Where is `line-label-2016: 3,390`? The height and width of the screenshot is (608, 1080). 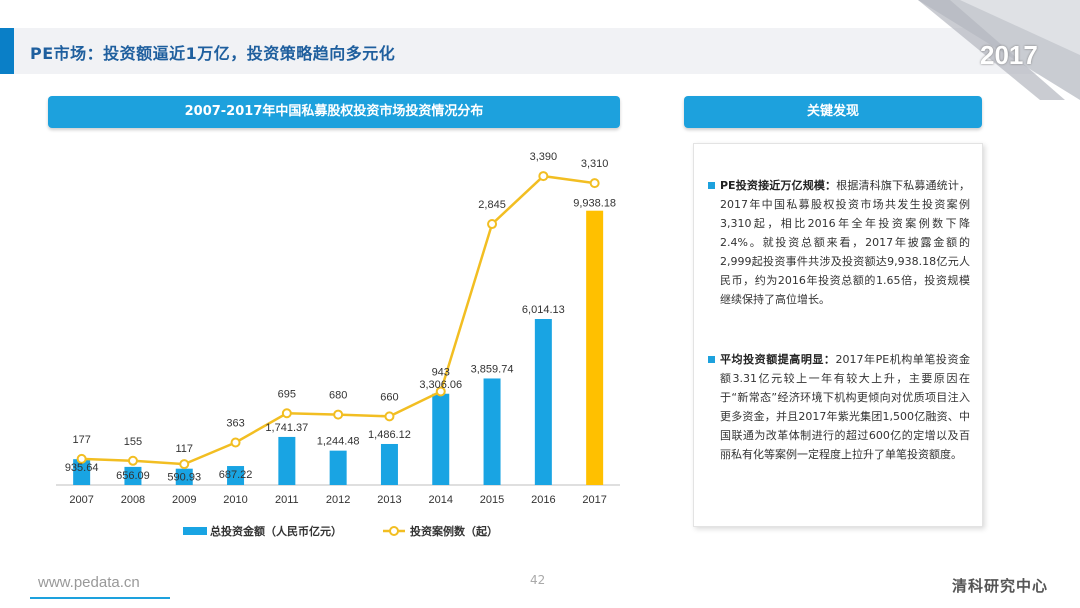 line-label-2016: 3,390 is located at coordinates (544, 157).